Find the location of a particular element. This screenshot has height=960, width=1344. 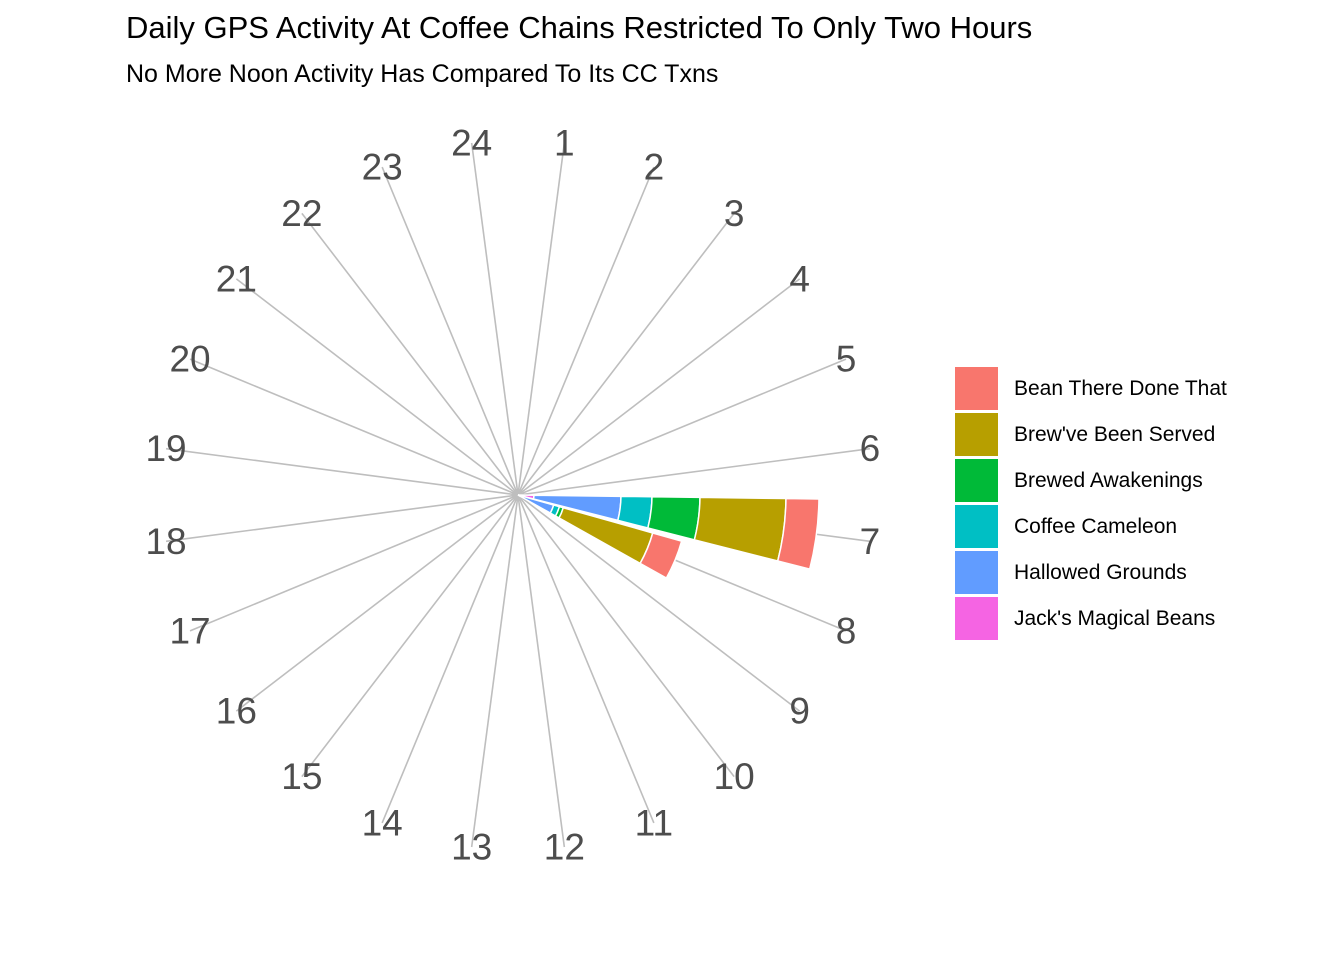

tick-label-hour-17: 17 is located at coordinates (189, 630).